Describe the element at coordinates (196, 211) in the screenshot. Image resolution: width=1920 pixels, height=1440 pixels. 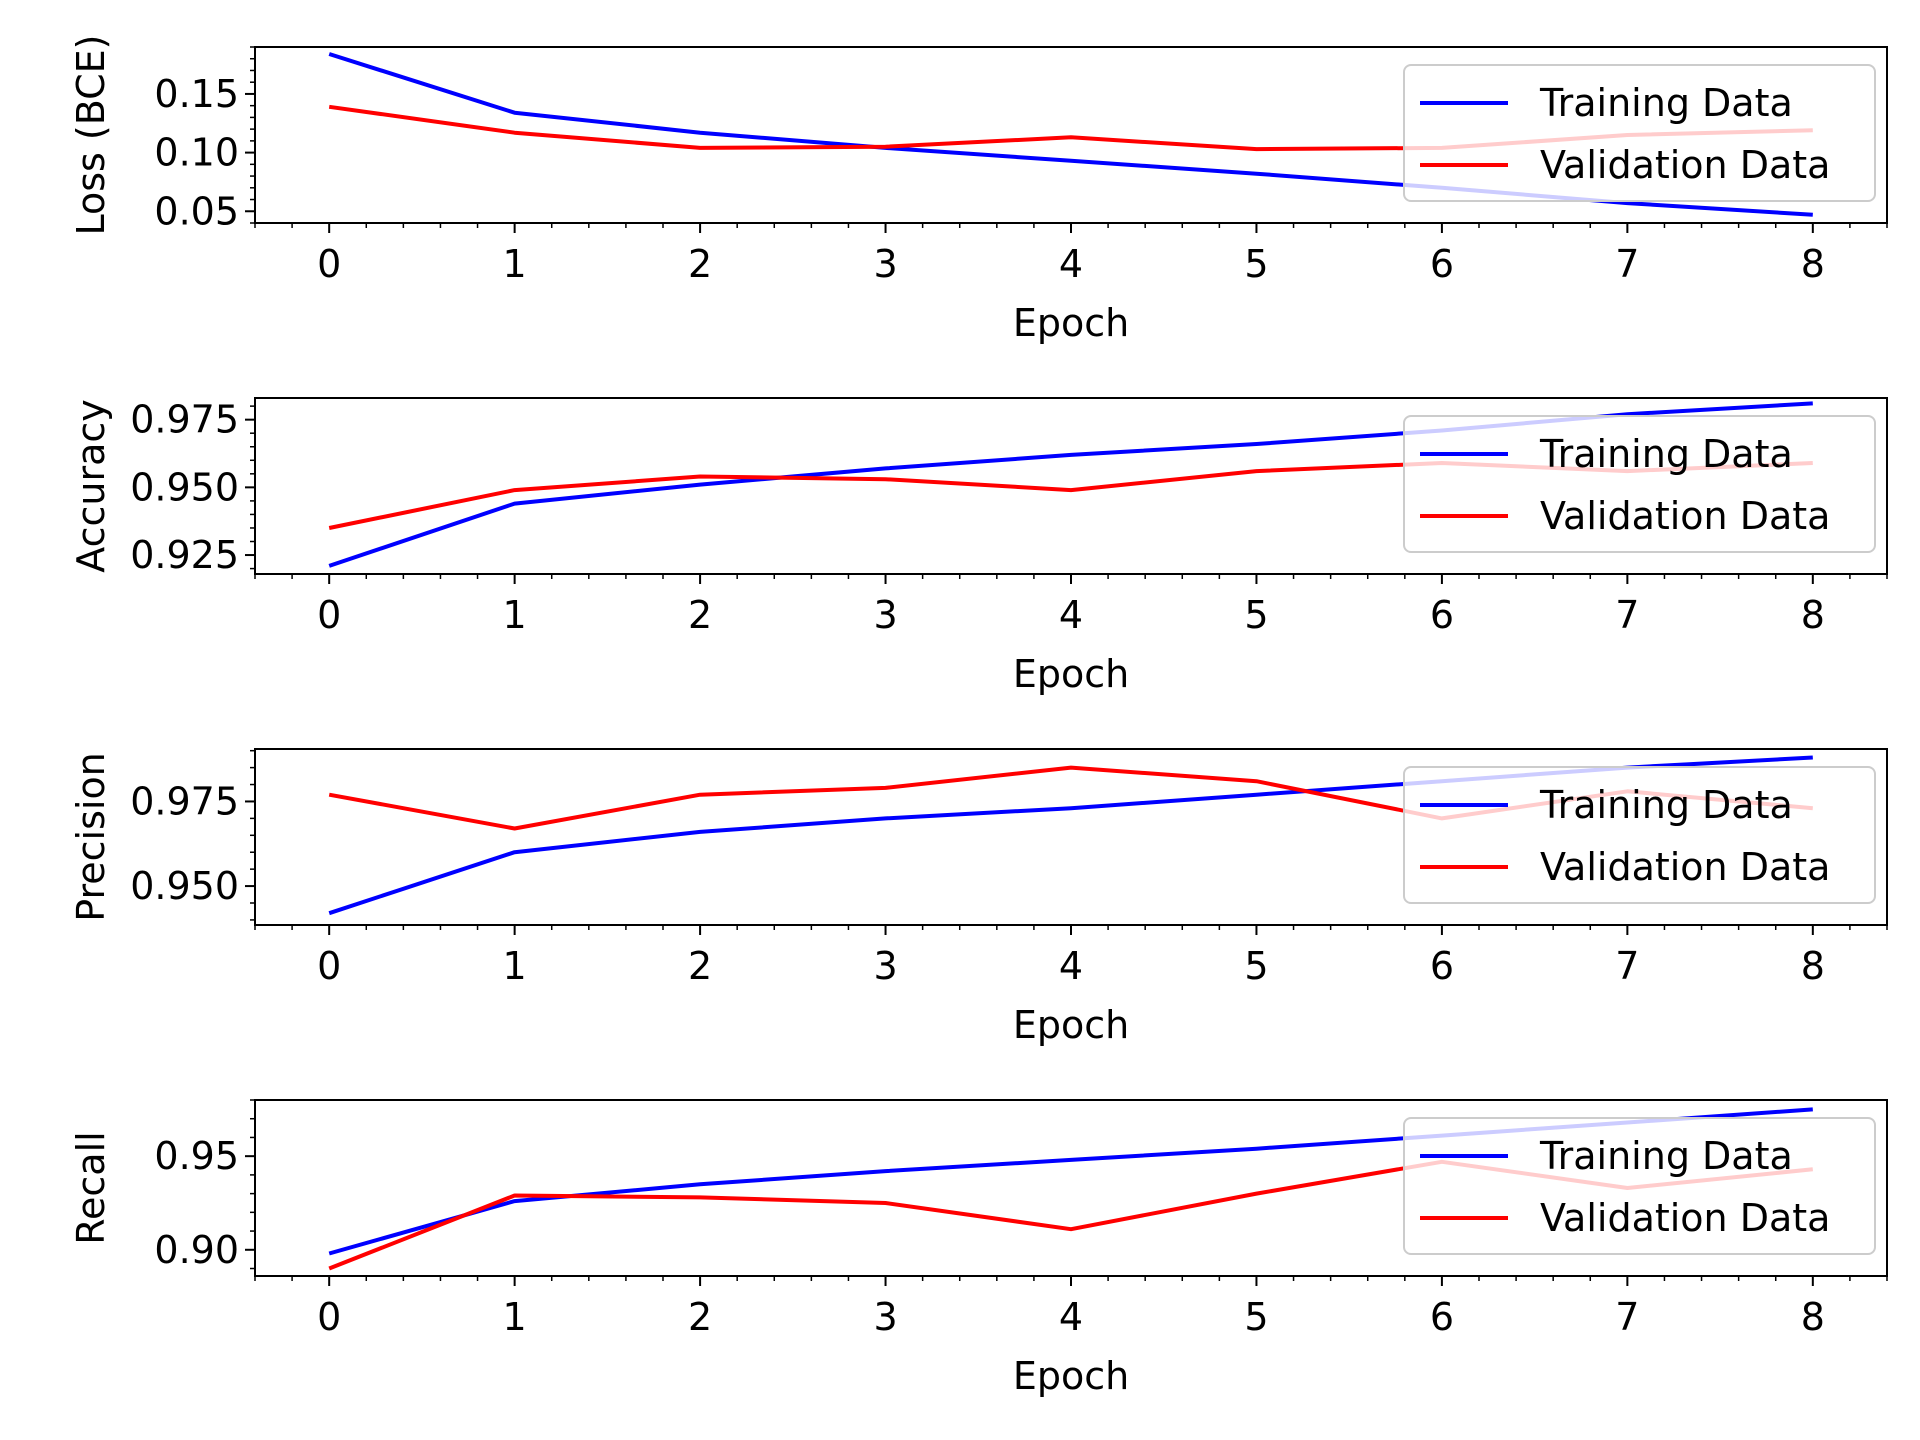
I see `y-tick-label: 0.05` at that location.